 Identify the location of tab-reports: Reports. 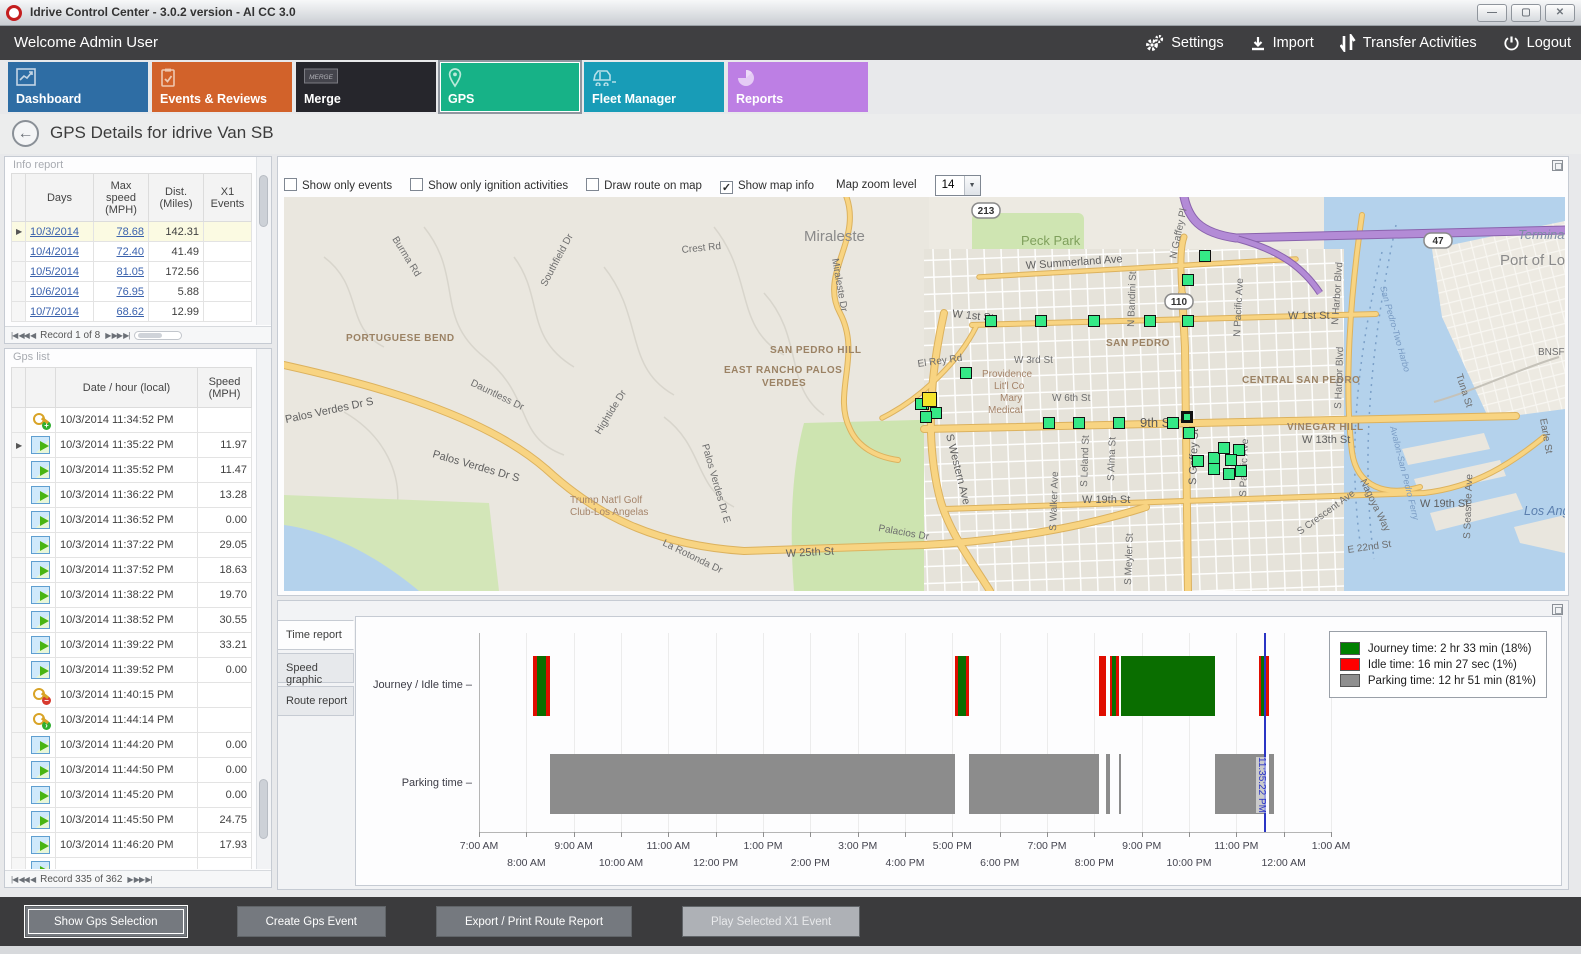
(798, 87).